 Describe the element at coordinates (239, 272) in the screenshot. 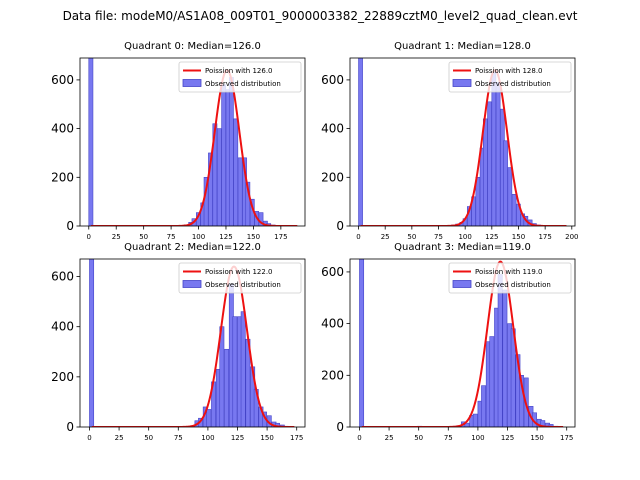

I see `legend-fit-label: Poission with 122.0` at that location.